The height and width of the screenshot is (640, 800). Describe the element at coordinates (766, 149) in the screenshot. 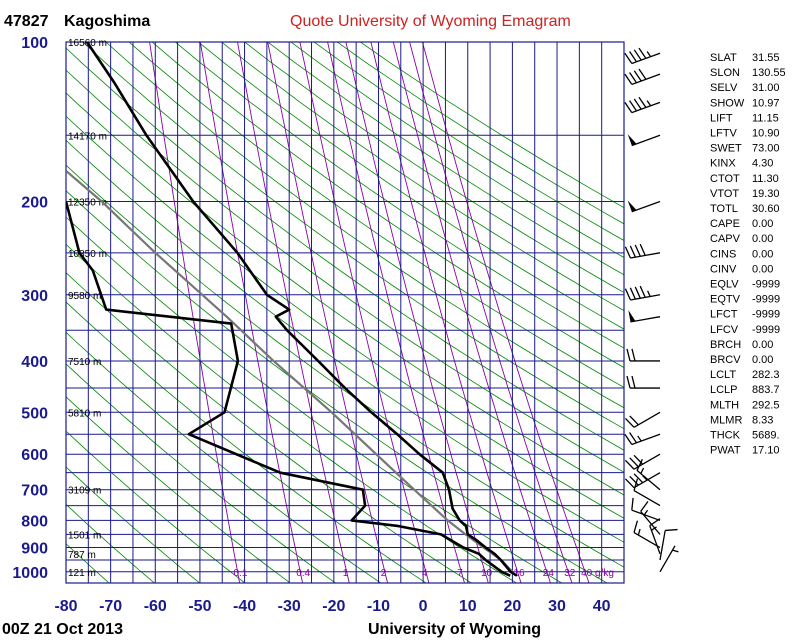

I see `index-value: 73.00` at that location.